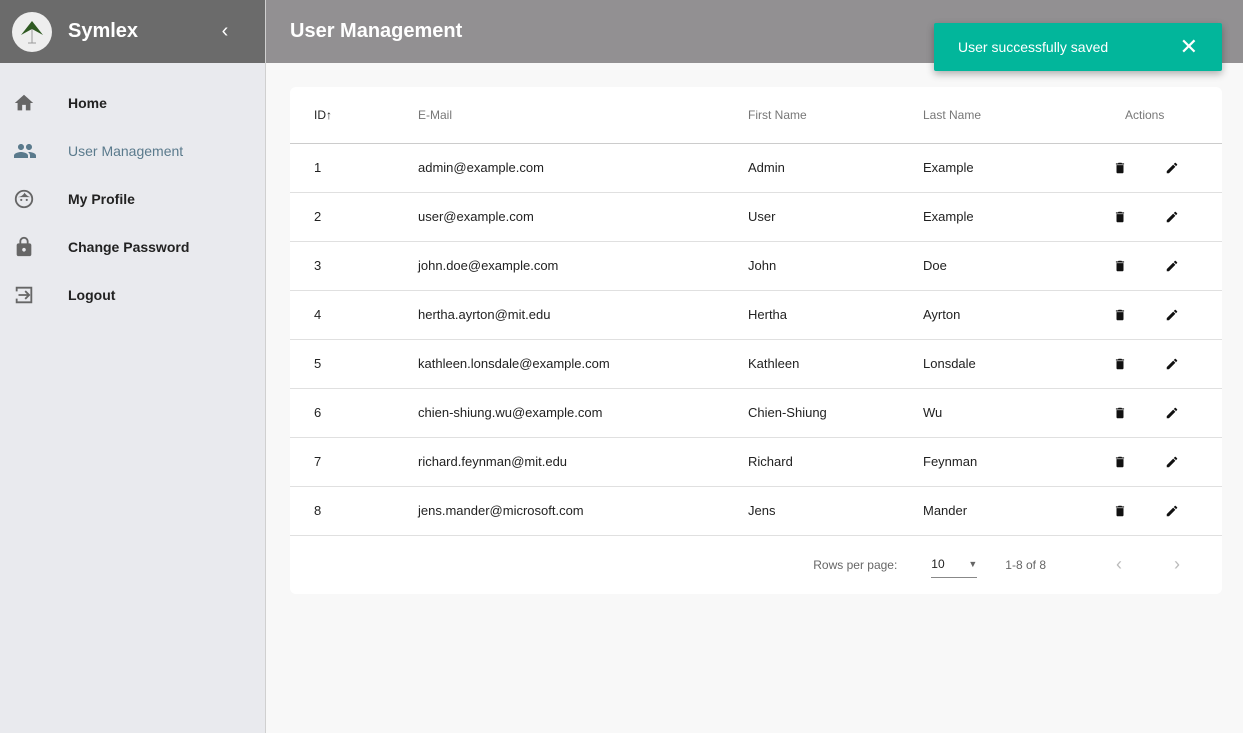 Image resolution: width=1243 pixels, height=733 pixels. What do you see at coordinates (954, 565) in the screenshot?
I see `rows-per-page-select: 10 ▼` at bounding box center [954, 565].